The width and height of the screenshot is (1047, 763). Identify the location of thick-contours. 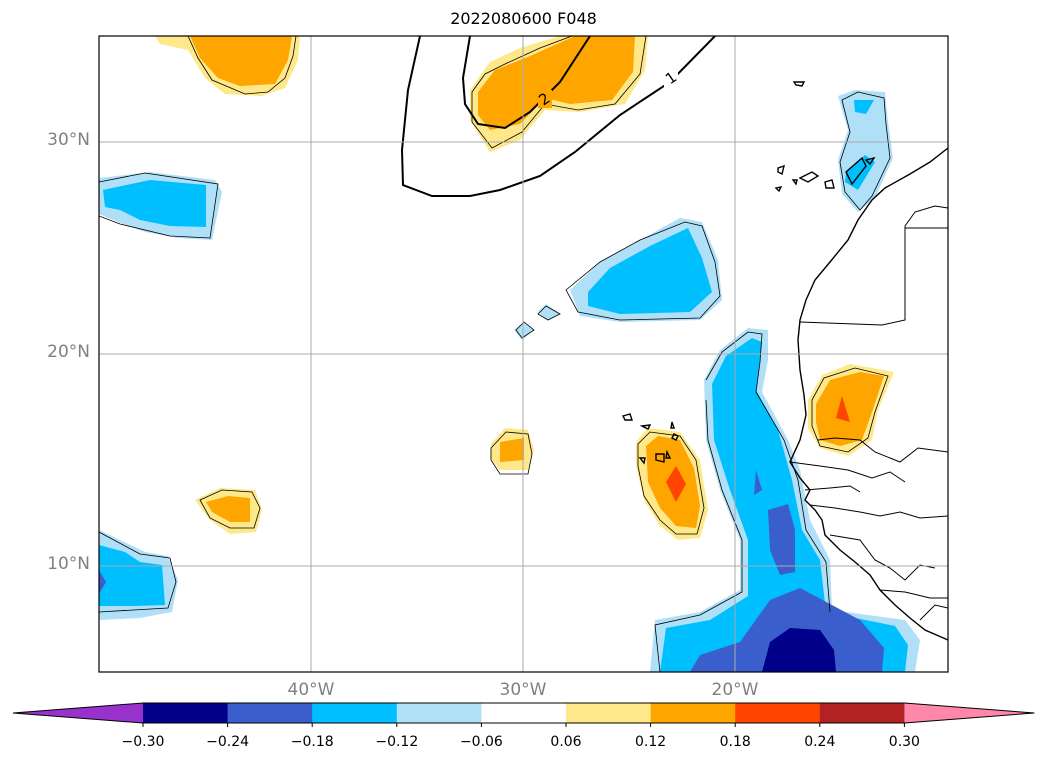
(558, 116).